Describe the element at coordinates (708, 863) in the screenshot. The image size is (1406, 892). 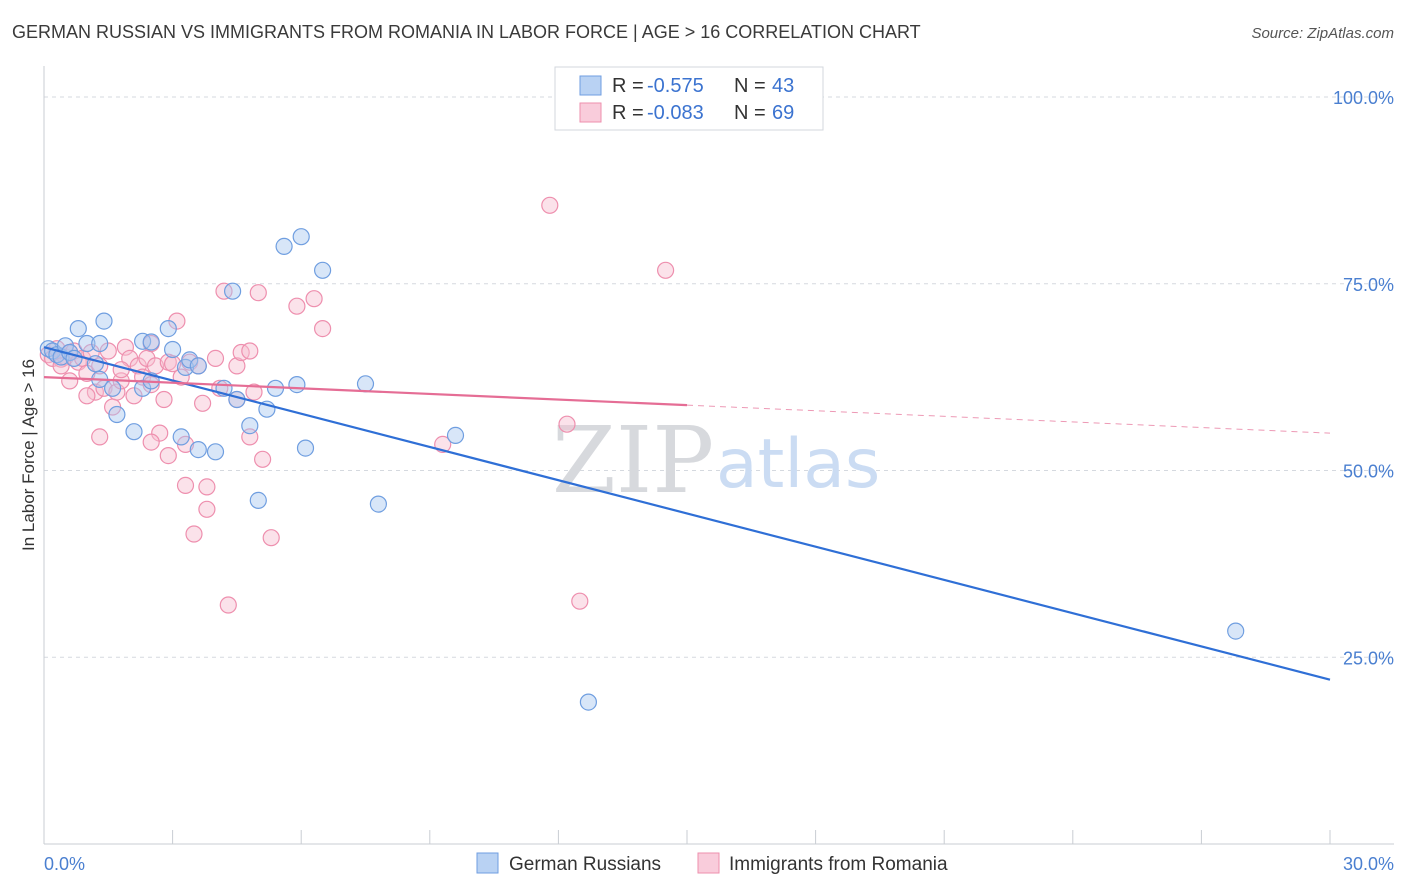
I see `series-legend-swatch-immigrants-from-romania` at that location.